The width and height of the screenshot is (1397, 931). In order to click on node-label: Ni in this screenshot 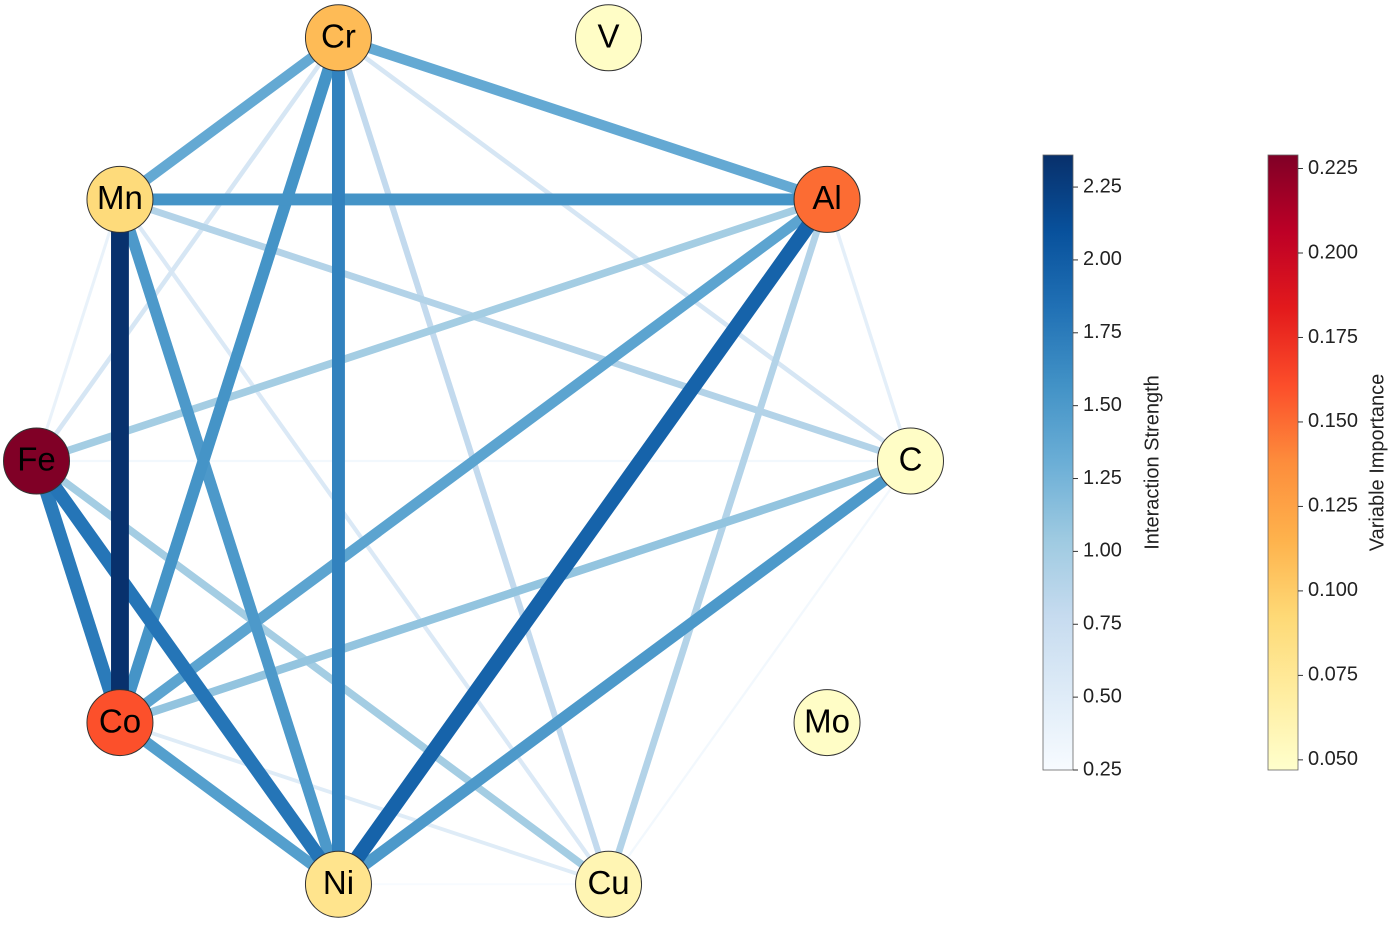, I will do `click(338, 882)`.